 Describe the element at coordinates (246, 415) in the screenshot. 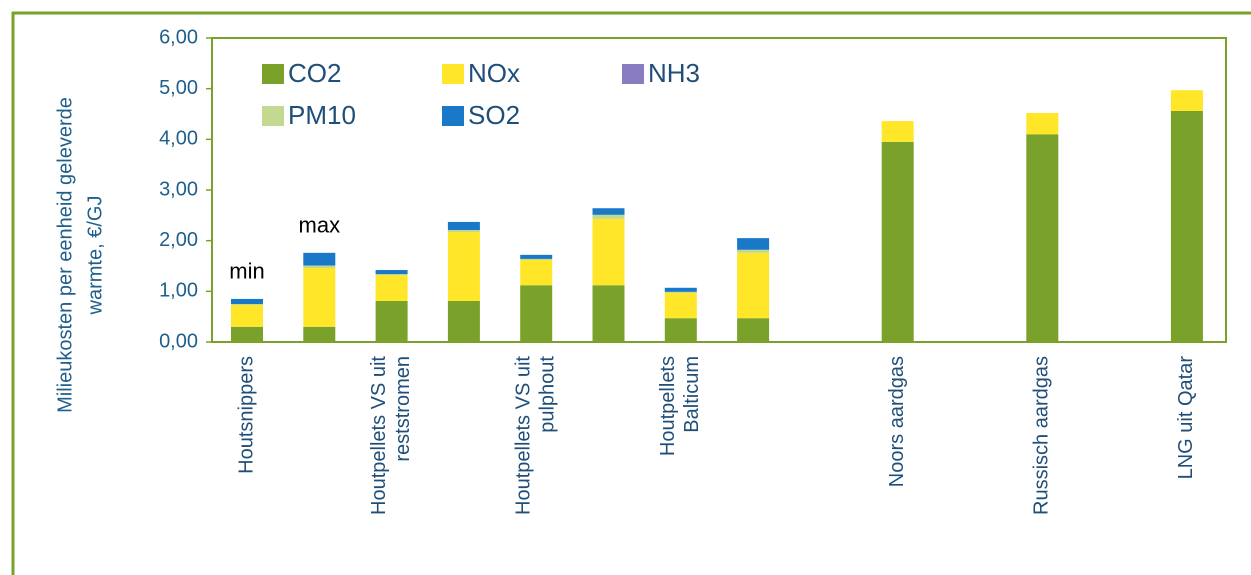

I see `x-tick-label: Houtsnippers` at that location.